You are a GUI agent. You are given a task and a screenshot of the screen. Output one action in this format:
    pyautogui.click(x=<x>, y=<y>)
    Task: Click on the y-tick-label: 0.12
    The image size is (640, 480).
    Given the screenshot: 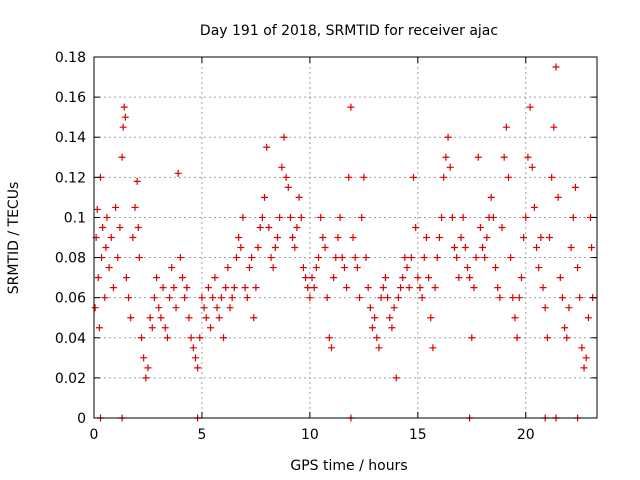 What is the action you would take?
    pyautogui.click(x=70, y=178)
    